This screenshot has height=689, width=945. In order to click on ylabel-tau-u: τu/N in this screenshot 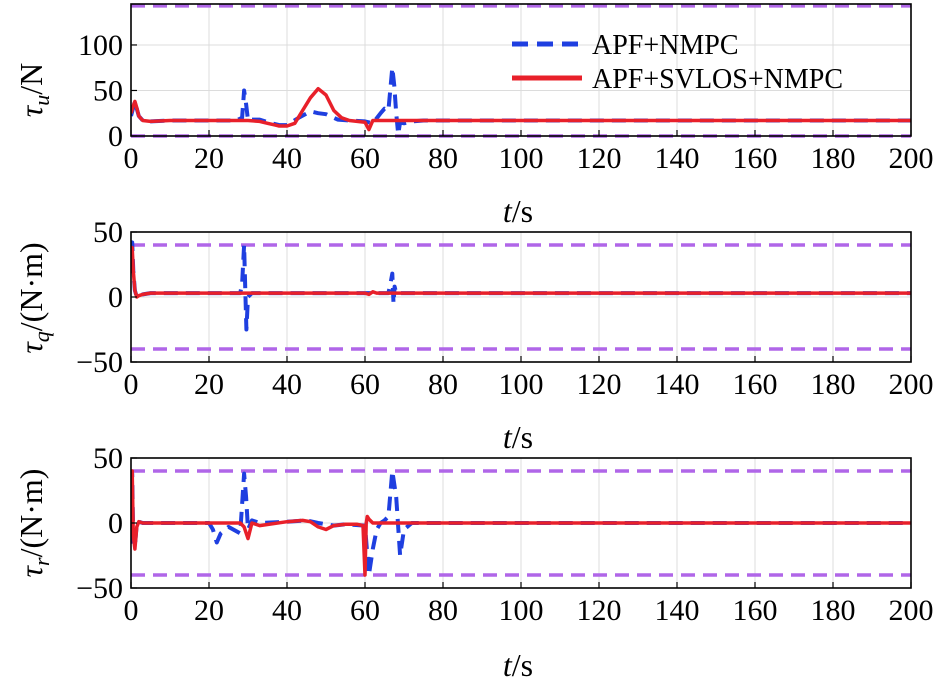, I will do `click(33, 90)`.